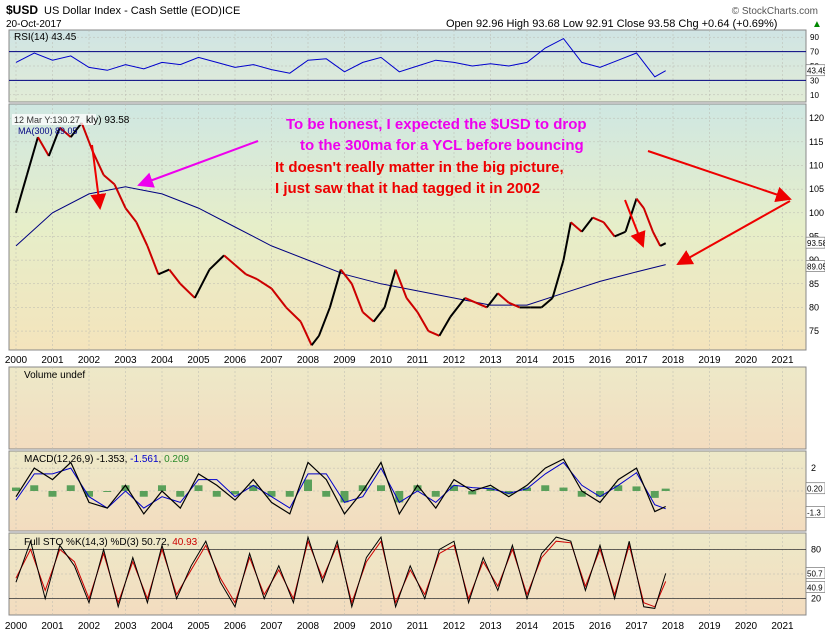 This screenshot has width=825, height=633. What do you see at coordinates (235, 626) in the screenshot?
I see `sto-x-tick-6: 2006` at bounding box center [235, 626].